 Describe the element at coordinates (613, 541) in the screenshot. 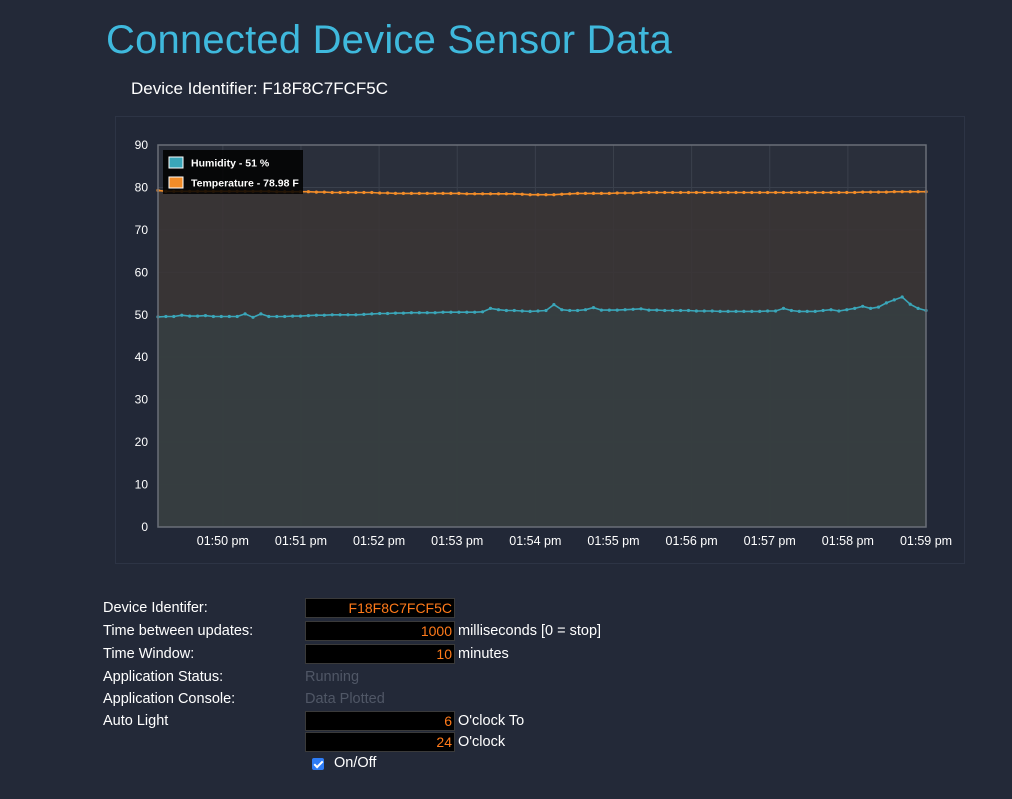

I see `x-tick-label: 01:55 pm` at that location.